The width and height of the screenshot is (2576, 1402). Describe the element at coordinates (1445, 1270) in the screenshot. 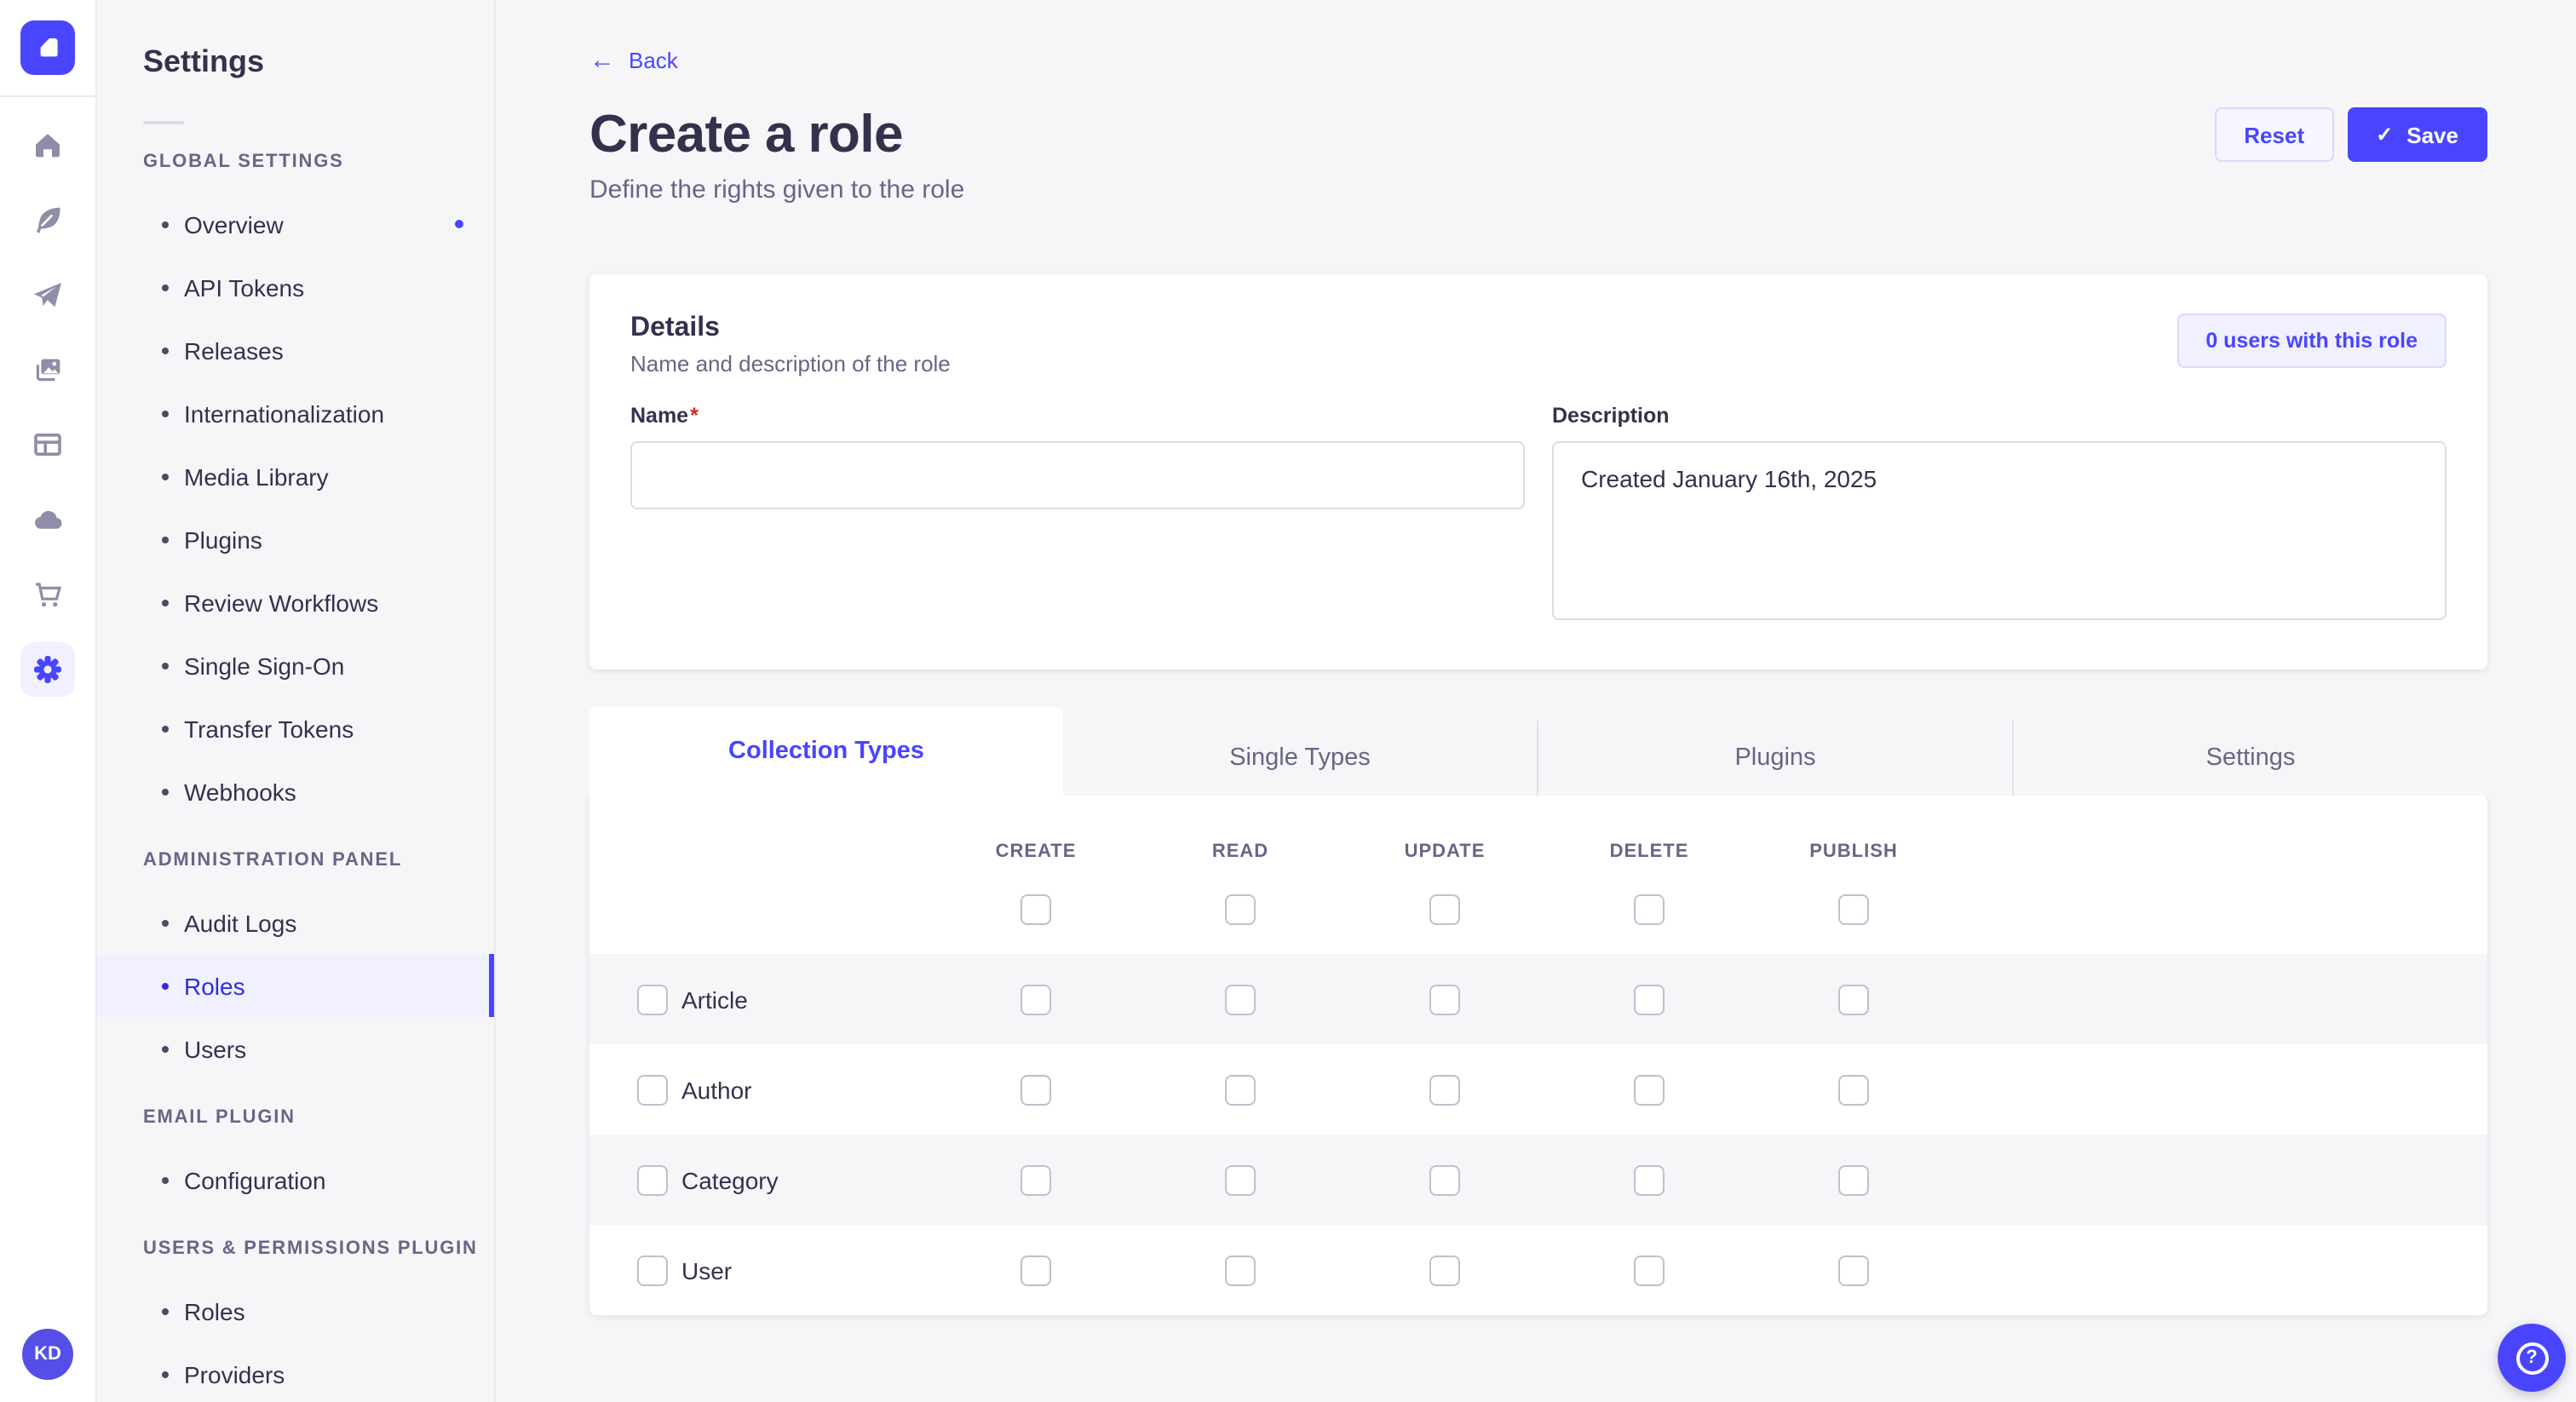

I see `permission-user-update-checkbox` at that location.